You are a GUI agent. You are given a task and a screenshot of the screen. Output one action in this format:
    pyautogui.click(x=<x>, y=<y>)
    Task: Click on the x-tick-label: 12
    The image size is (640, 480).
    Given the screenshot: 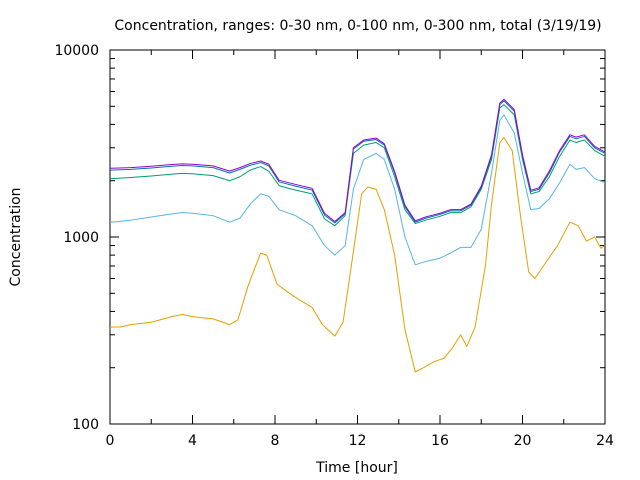 What is the action you would take?
    pyautogui.click(x=358, y=441)
    